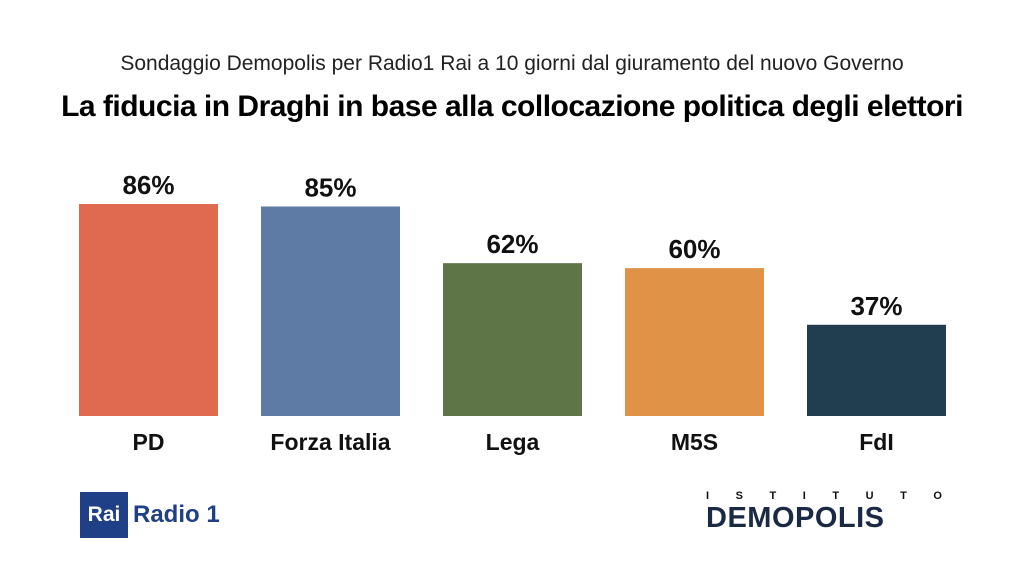  What do you see at coordinates (694, 249) in the screenshot?
I see `value-label: 60%` at bounding box center [694, 249].